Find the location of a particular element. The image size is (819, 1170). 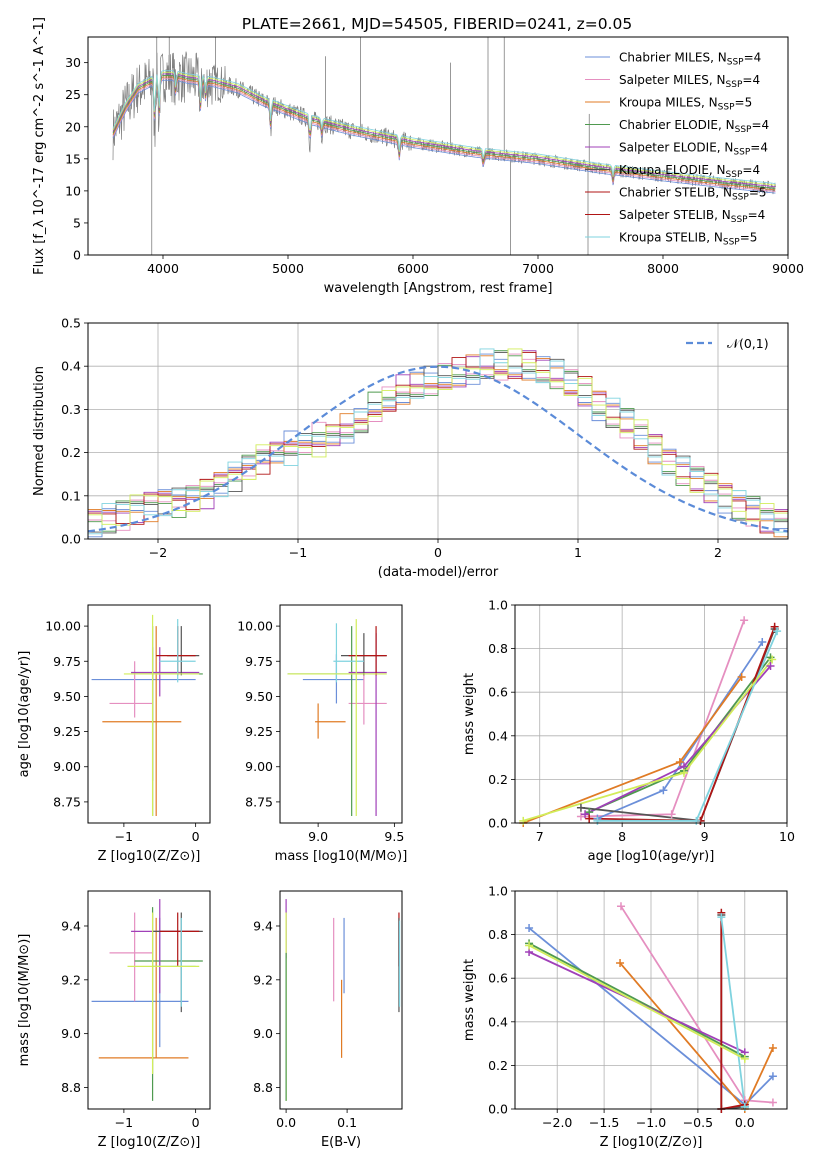

x-axis-label: (data-model)/error is located at coordinates (438, 572).